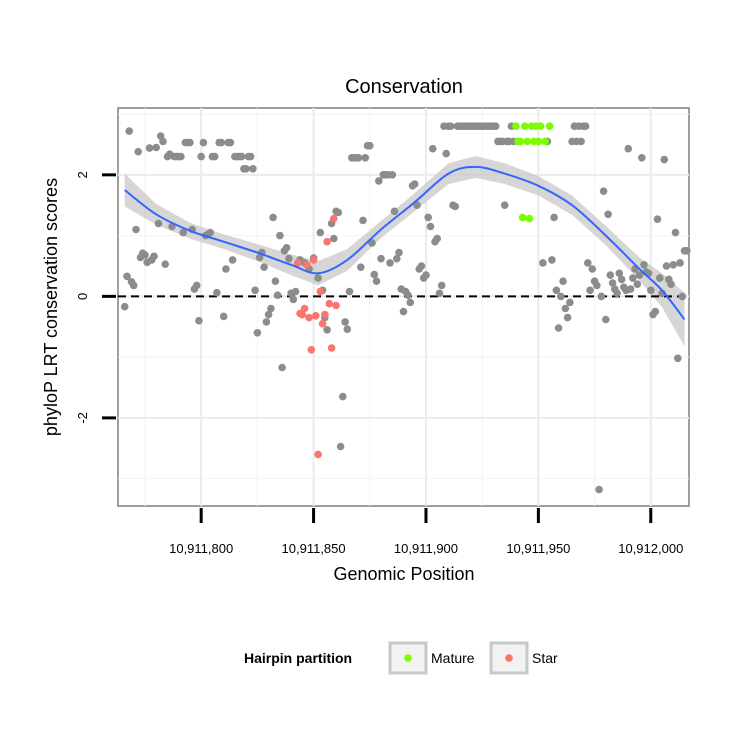  Describe the element at coordinates (509, 658) in the screenshot. I see `legend-swatch-star` at that location.